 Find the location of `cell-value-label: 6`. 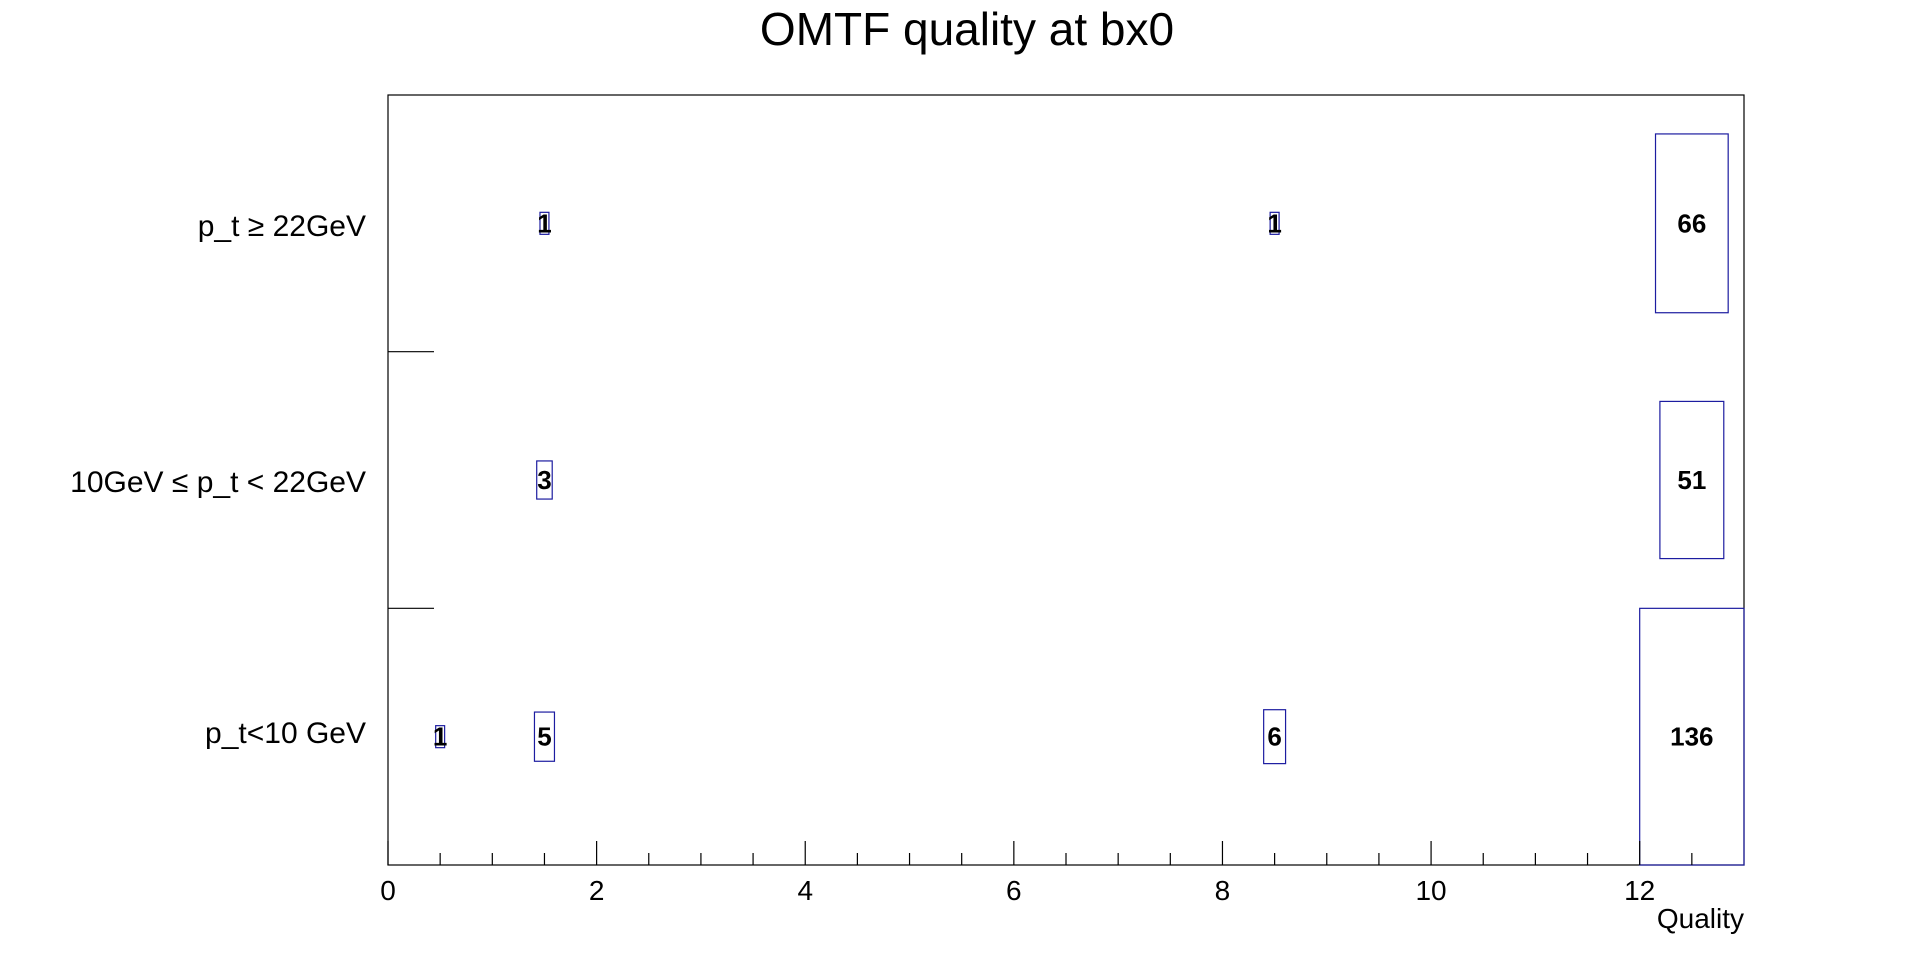

cell-value-label: 6 is located at coordinates (1274, 737).